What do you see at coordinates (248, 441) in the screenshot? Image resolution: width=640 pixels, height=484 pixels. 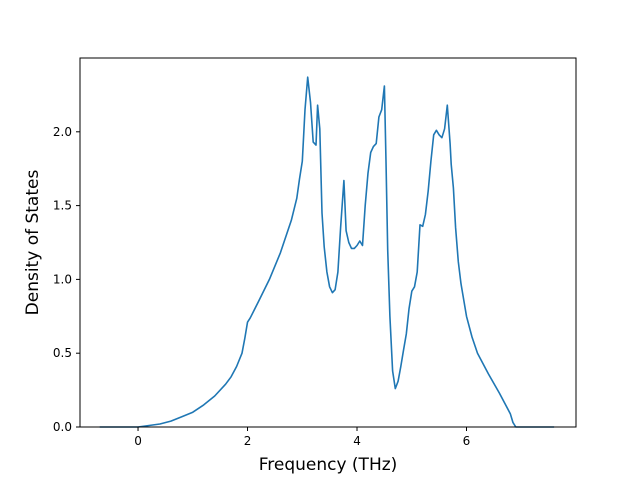 I see `x-tick-label: 2` at bounding box center [248, 441].